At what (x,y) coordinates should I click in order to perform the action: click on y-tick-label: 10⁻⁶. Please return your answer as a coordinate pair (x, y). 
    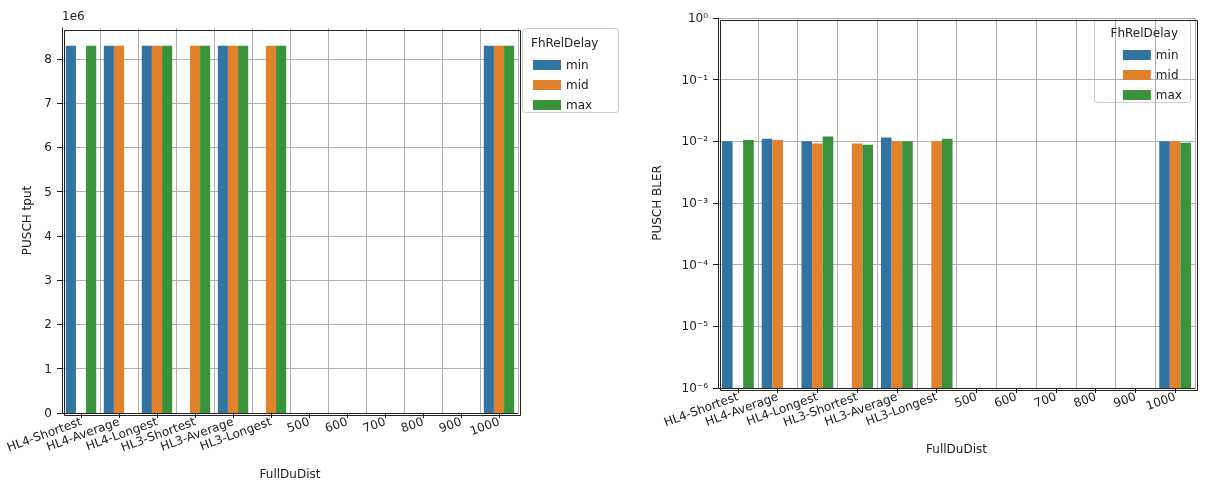
    Looking at the image, I should click on (695, 388).